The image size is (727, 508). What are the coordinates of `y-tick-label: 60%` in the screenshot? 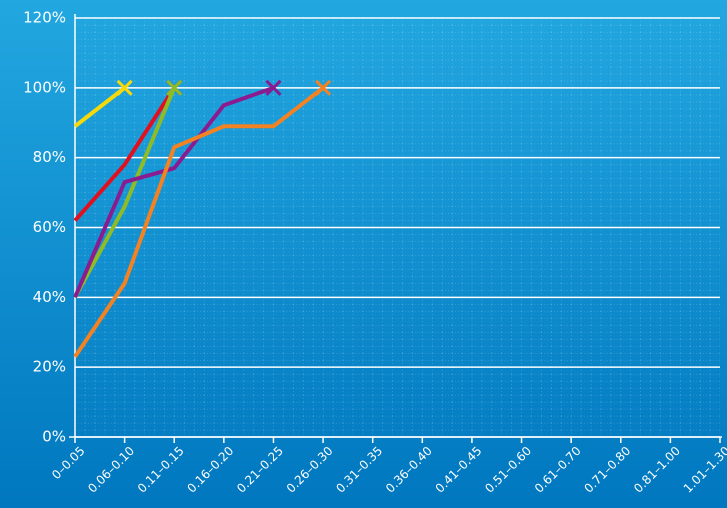 It's located at (49, 227).